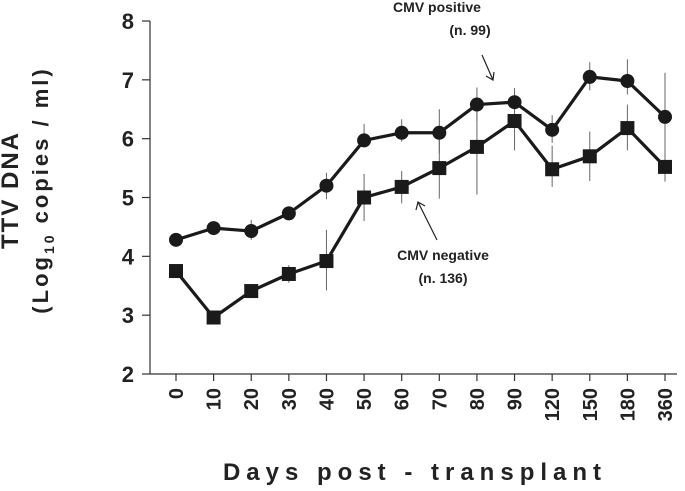  Describe the element at coordinates (365, 399) in the screenshot. I see `x-tick-label: 50` at that location.